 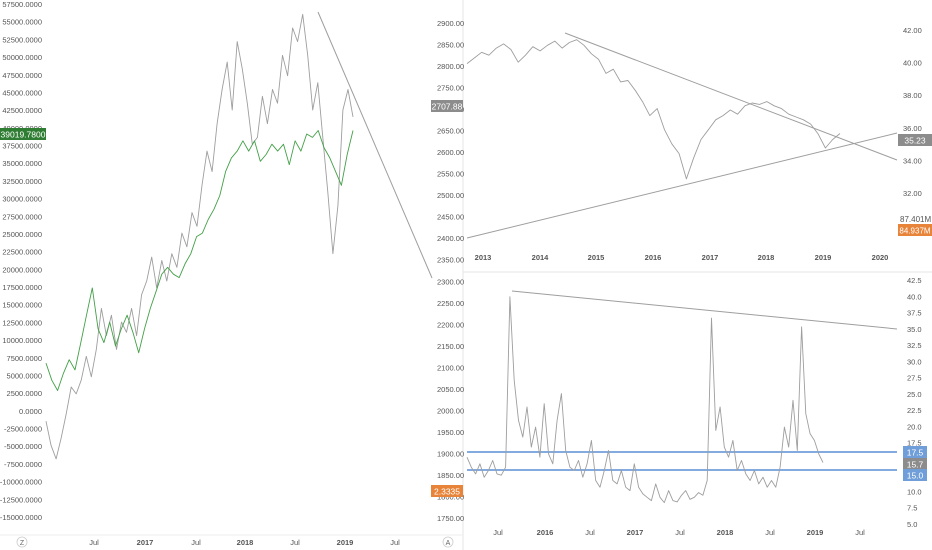 What do you see at coordinates (912, 63) in the screenshot?
I see `top-right-tick-label: 40.00` at bounding box center [912, 63].